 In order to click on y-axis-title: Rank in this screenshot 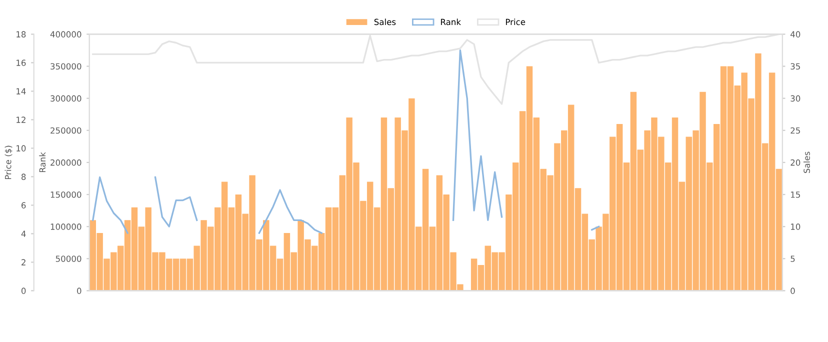, I will do `click(42, 162)`.